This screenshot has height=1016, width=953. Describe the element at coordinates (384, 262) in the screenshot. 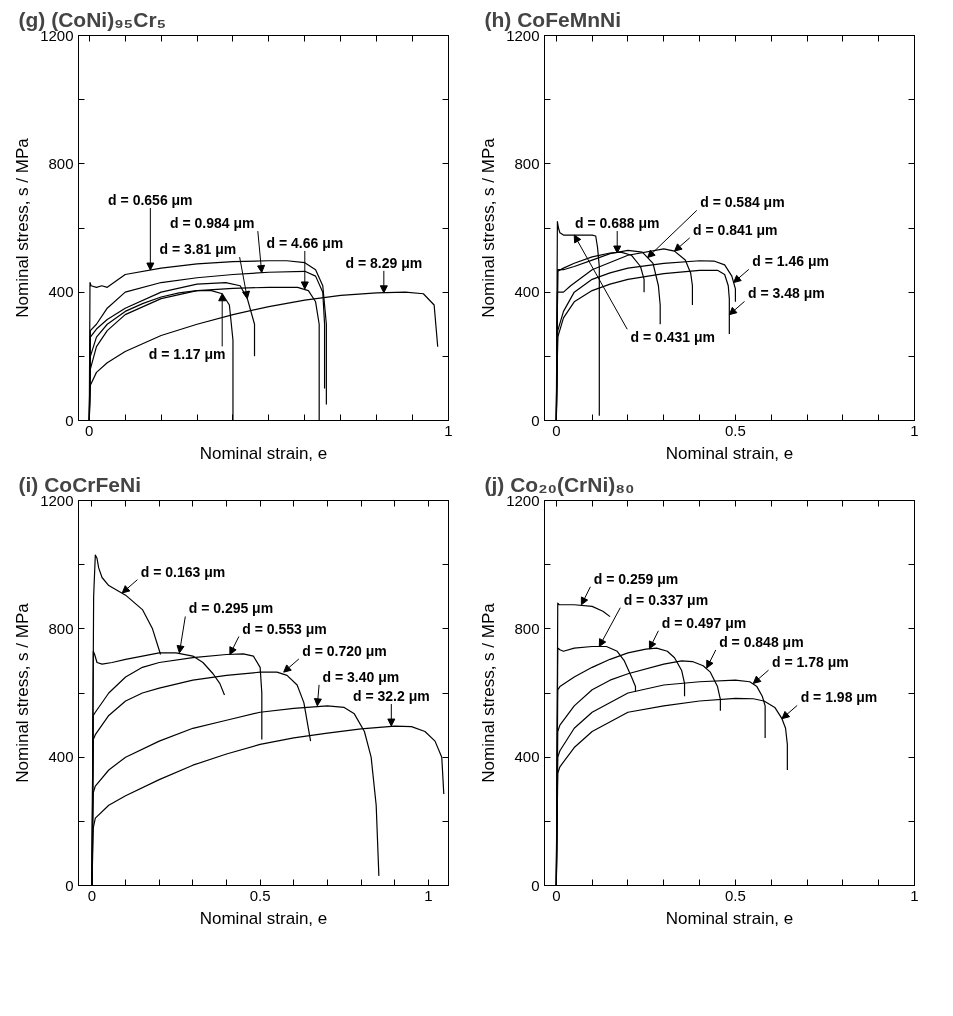

I see `annotation: d = 8.29 μm` at that location.